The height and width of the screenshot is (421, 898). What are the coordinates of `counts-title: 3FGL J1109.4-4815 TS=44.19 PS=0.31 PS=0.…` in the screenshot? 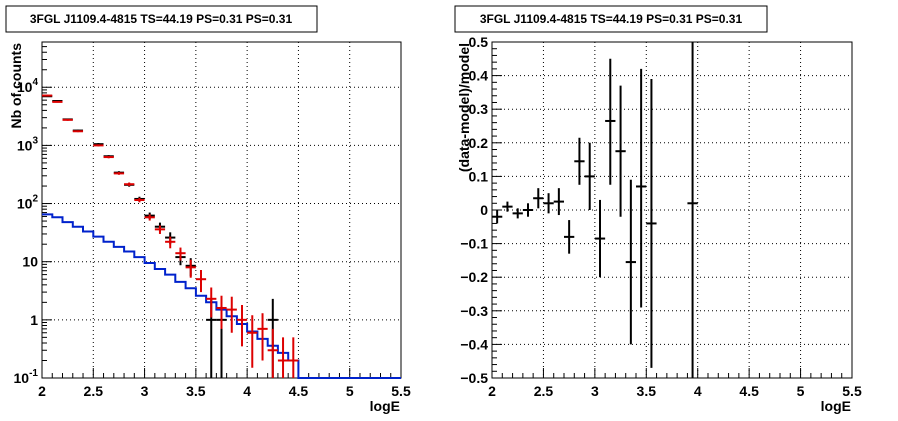 It's located at (161, 19).